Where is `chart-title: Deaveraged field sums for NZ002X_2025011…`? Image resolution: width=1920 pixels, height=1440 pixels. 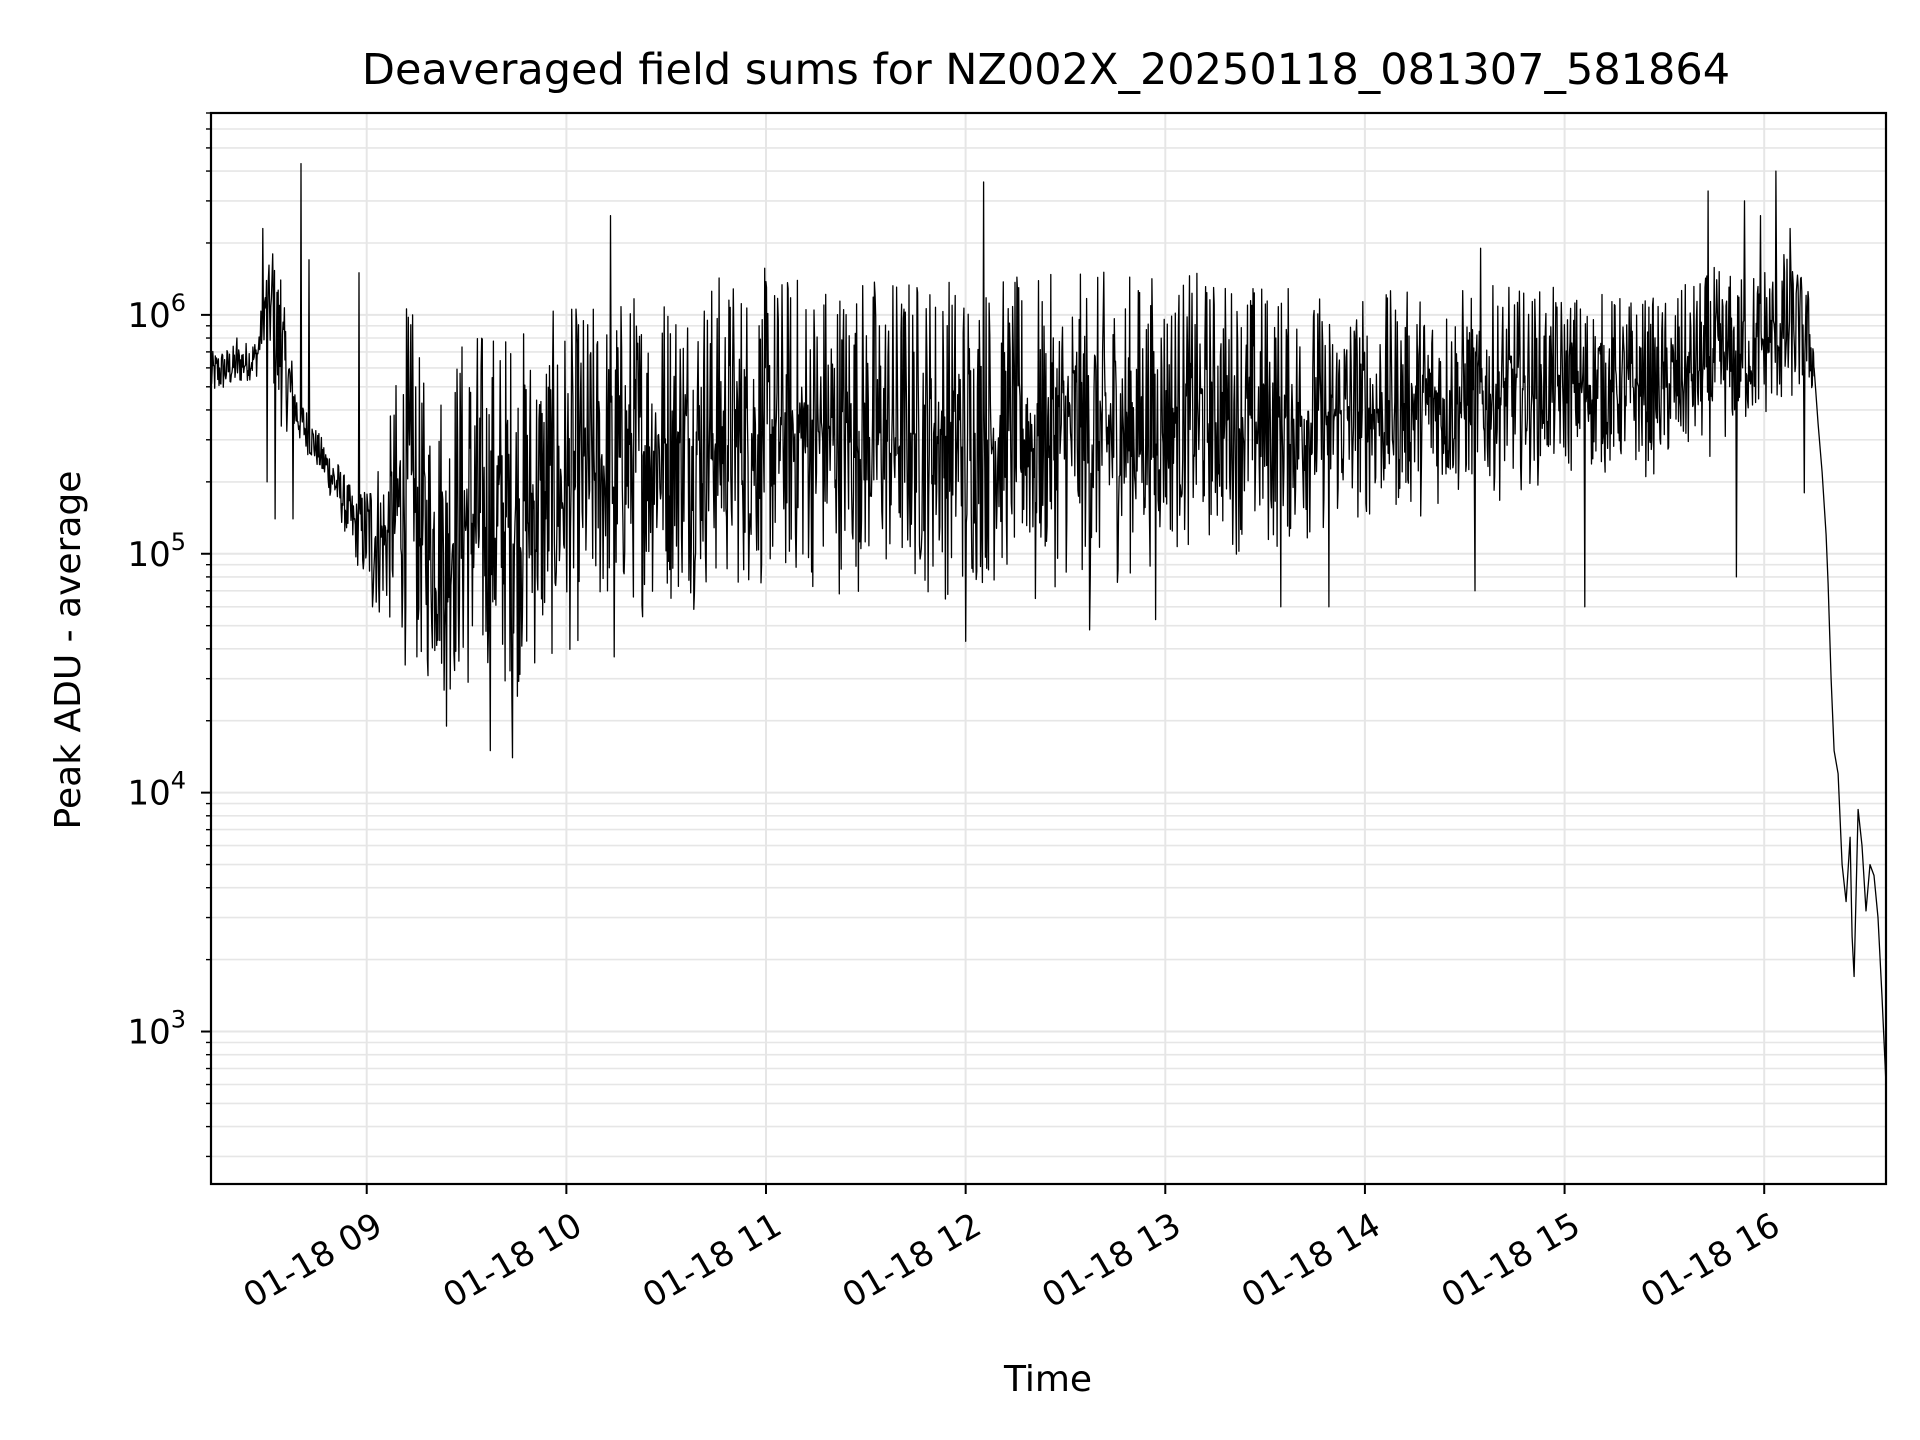
chart-title: Deaveraged field sums for NZ002X_2025011… is located at coordinates (1046, 70).